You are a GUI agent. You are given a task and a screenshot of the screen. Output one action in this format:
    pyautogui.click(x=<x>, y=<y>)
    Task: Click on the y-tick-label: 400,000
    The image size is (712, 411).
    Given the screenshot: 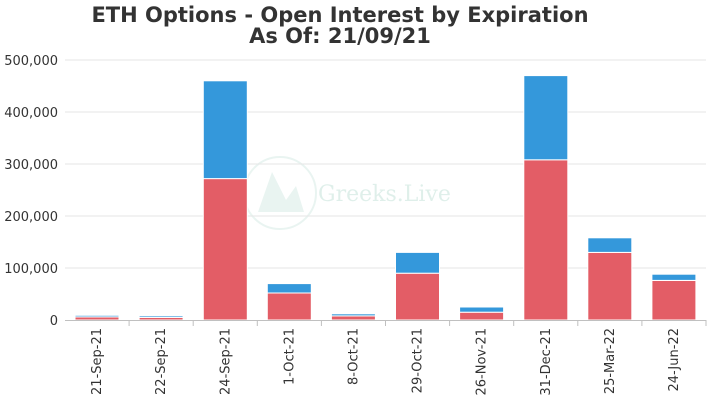 What is the action you would take?
    pyautogui.click(x=31, y=113)
    